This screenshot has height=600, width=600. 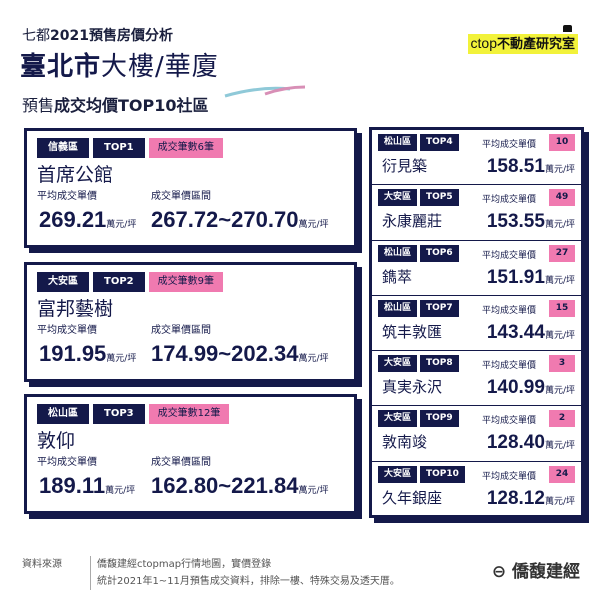 What do you see at coordinates (439, 419) in the screenshot?
I see `rank-tag: TOP9` at bounding box center [439, 419].